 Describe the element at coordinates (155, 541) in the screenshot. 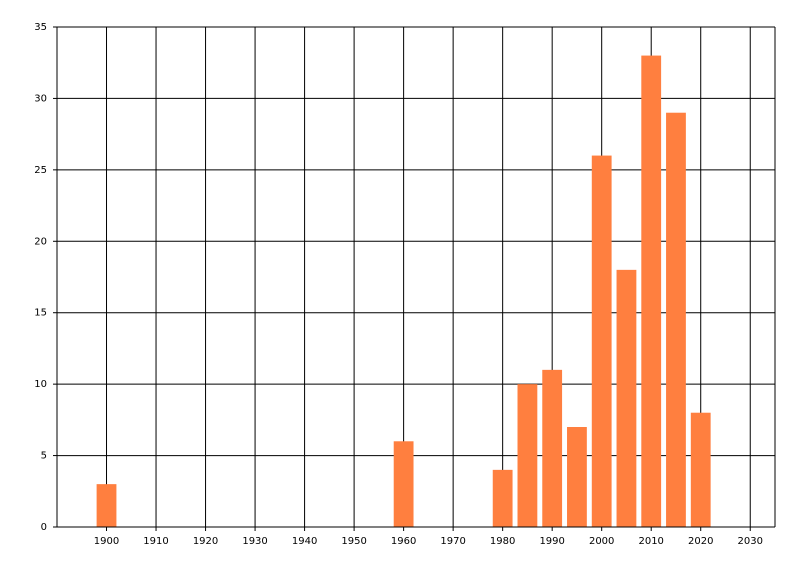

I see `x-tick-label: 1910` at that location.